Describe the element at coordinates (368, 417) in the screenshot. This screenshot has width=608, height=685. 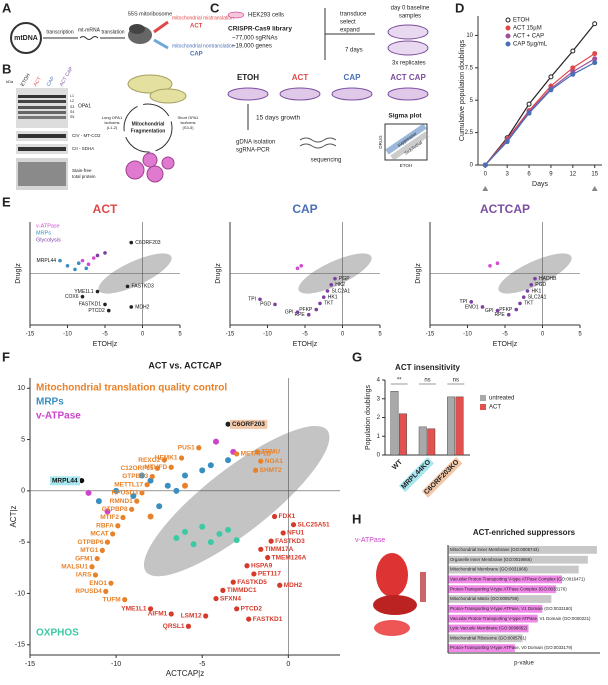
I see `y-axis-label: Population doublings` at that location.